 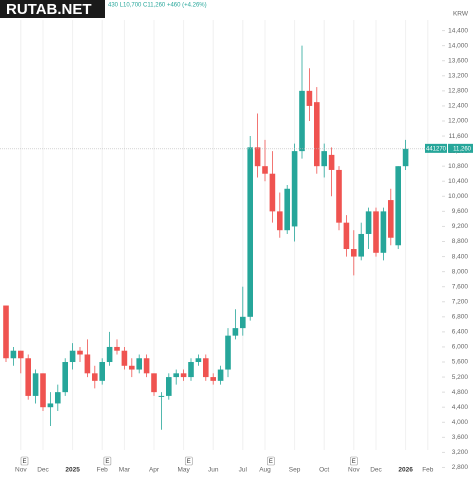 What do you see at coordinates (125, 470) in the screenshot?
I see `x-tick-label: Mar` at bounding box center [125, 470].